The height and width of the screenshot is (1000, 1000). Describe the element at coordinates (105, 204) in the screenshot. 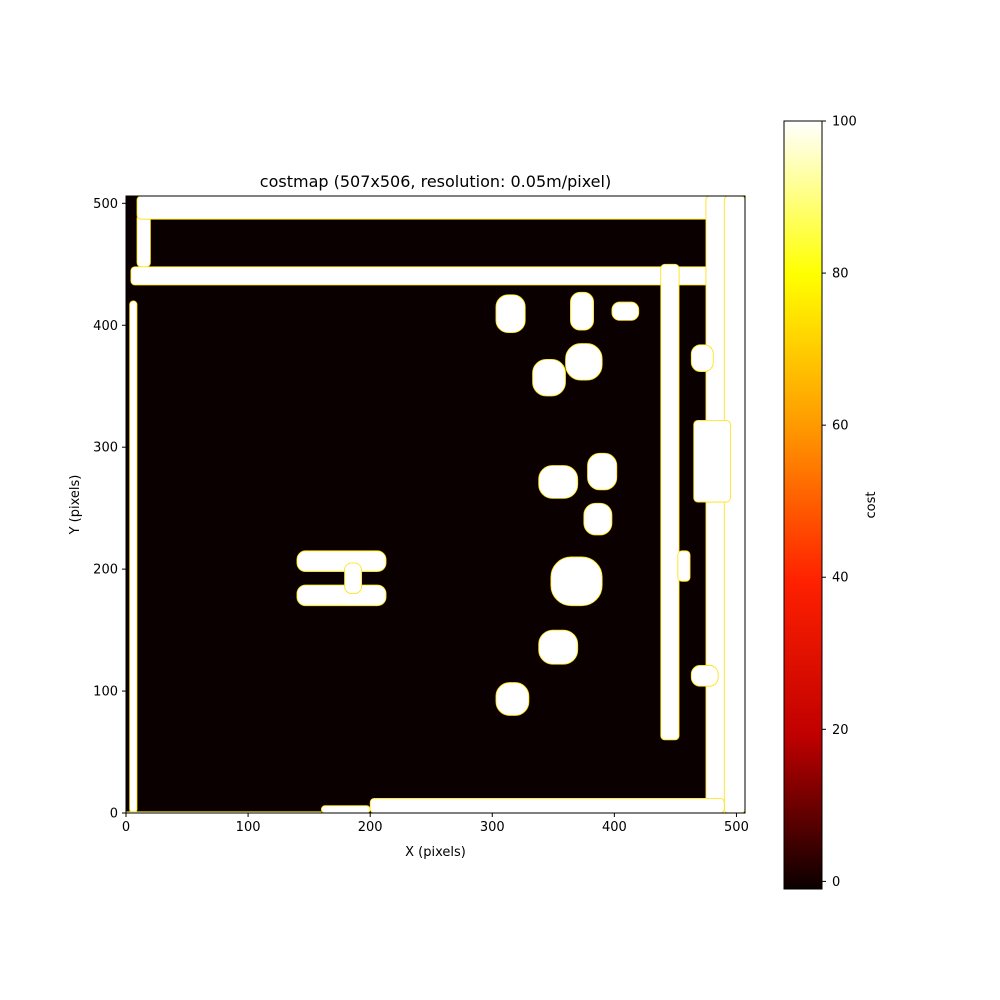

I see `y-tick-label-5: 500` at that location.